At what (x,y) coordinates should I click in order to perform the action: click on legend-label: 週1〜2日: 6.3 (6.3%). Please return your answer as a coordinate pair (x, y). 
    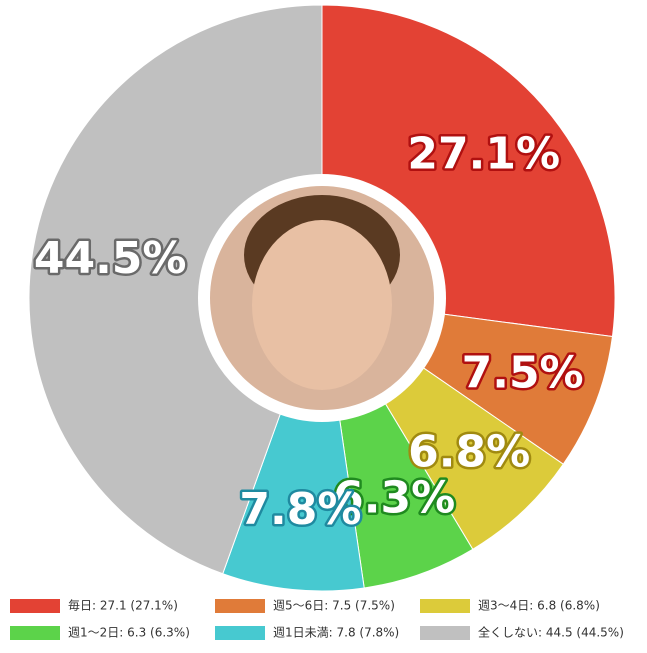
    Looking at the image, I should click on (129, 633).